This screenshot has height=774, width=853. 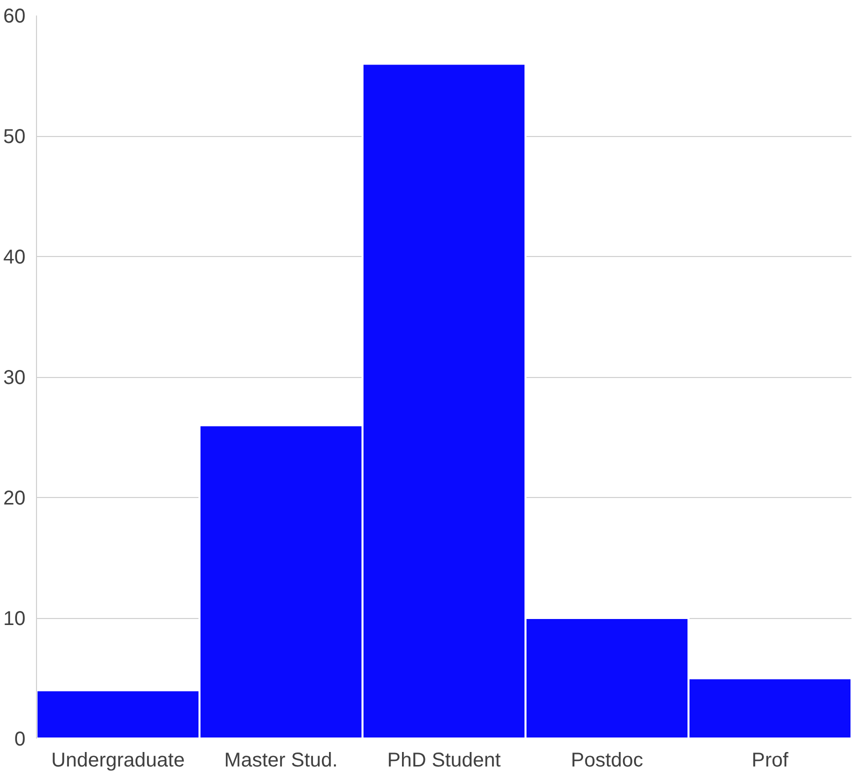 I want to click on x-tick-label: Postdoc, so click(x=607, y=761).